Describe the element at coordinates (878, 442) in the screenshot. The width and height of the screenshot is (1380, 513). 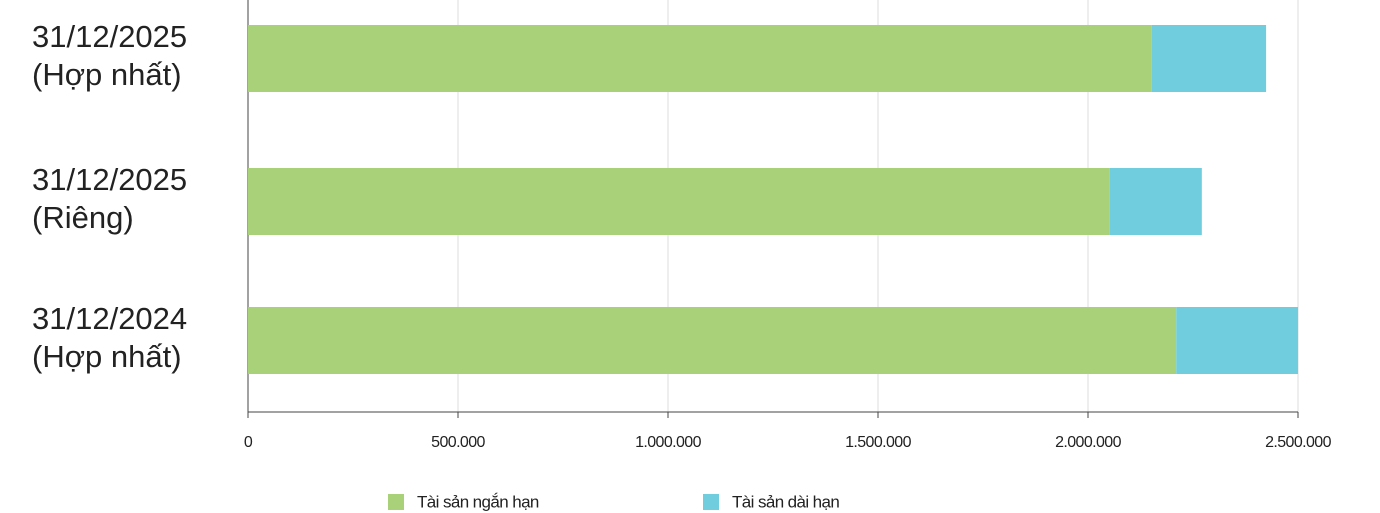
I see `x-tick-label: 1.500.000` at that location.